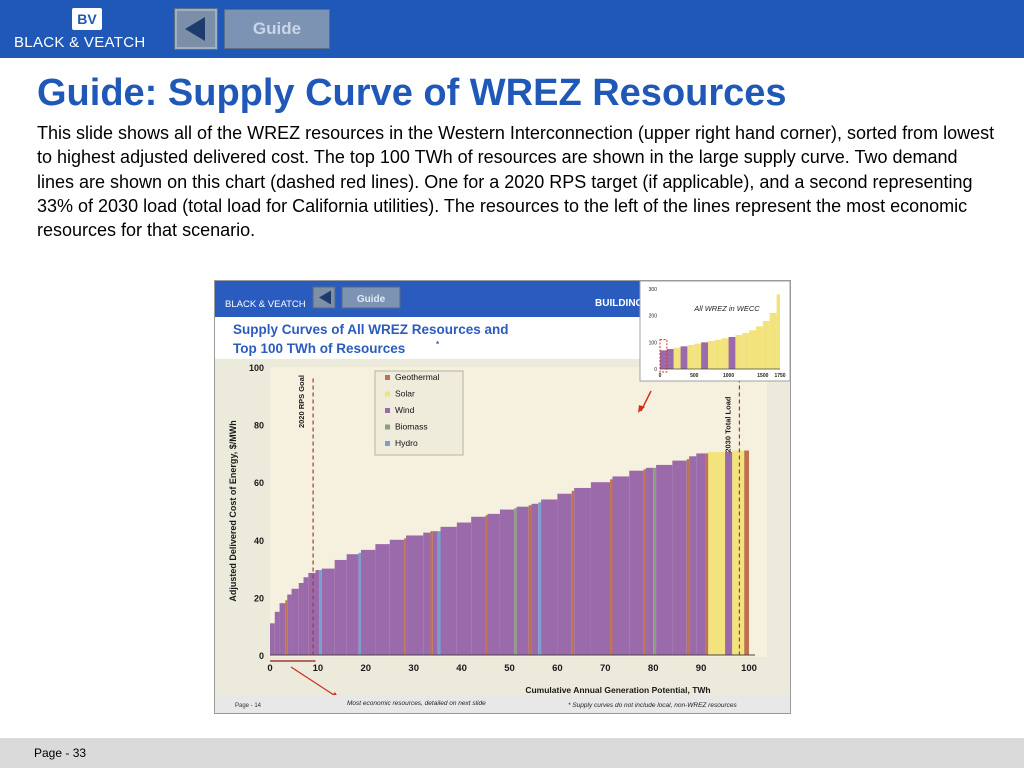  I want to click on main-x-tick-label: 80, so click(653, 668).